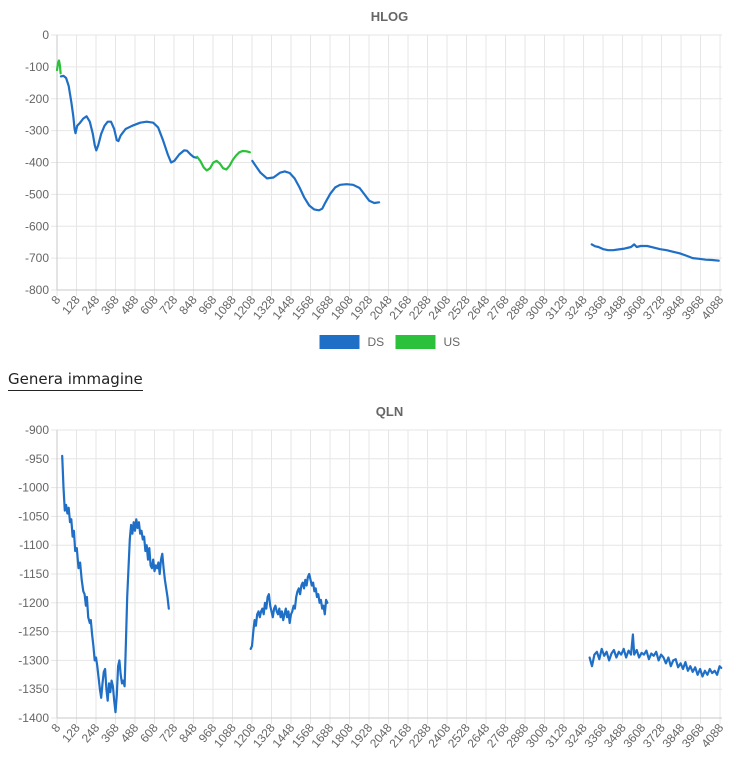 The image size is (738, 764). What do you see at coordinates (33, 660) in the screenshot?
I see `y-tick-label: -1300` at bounding box center [33, 660].